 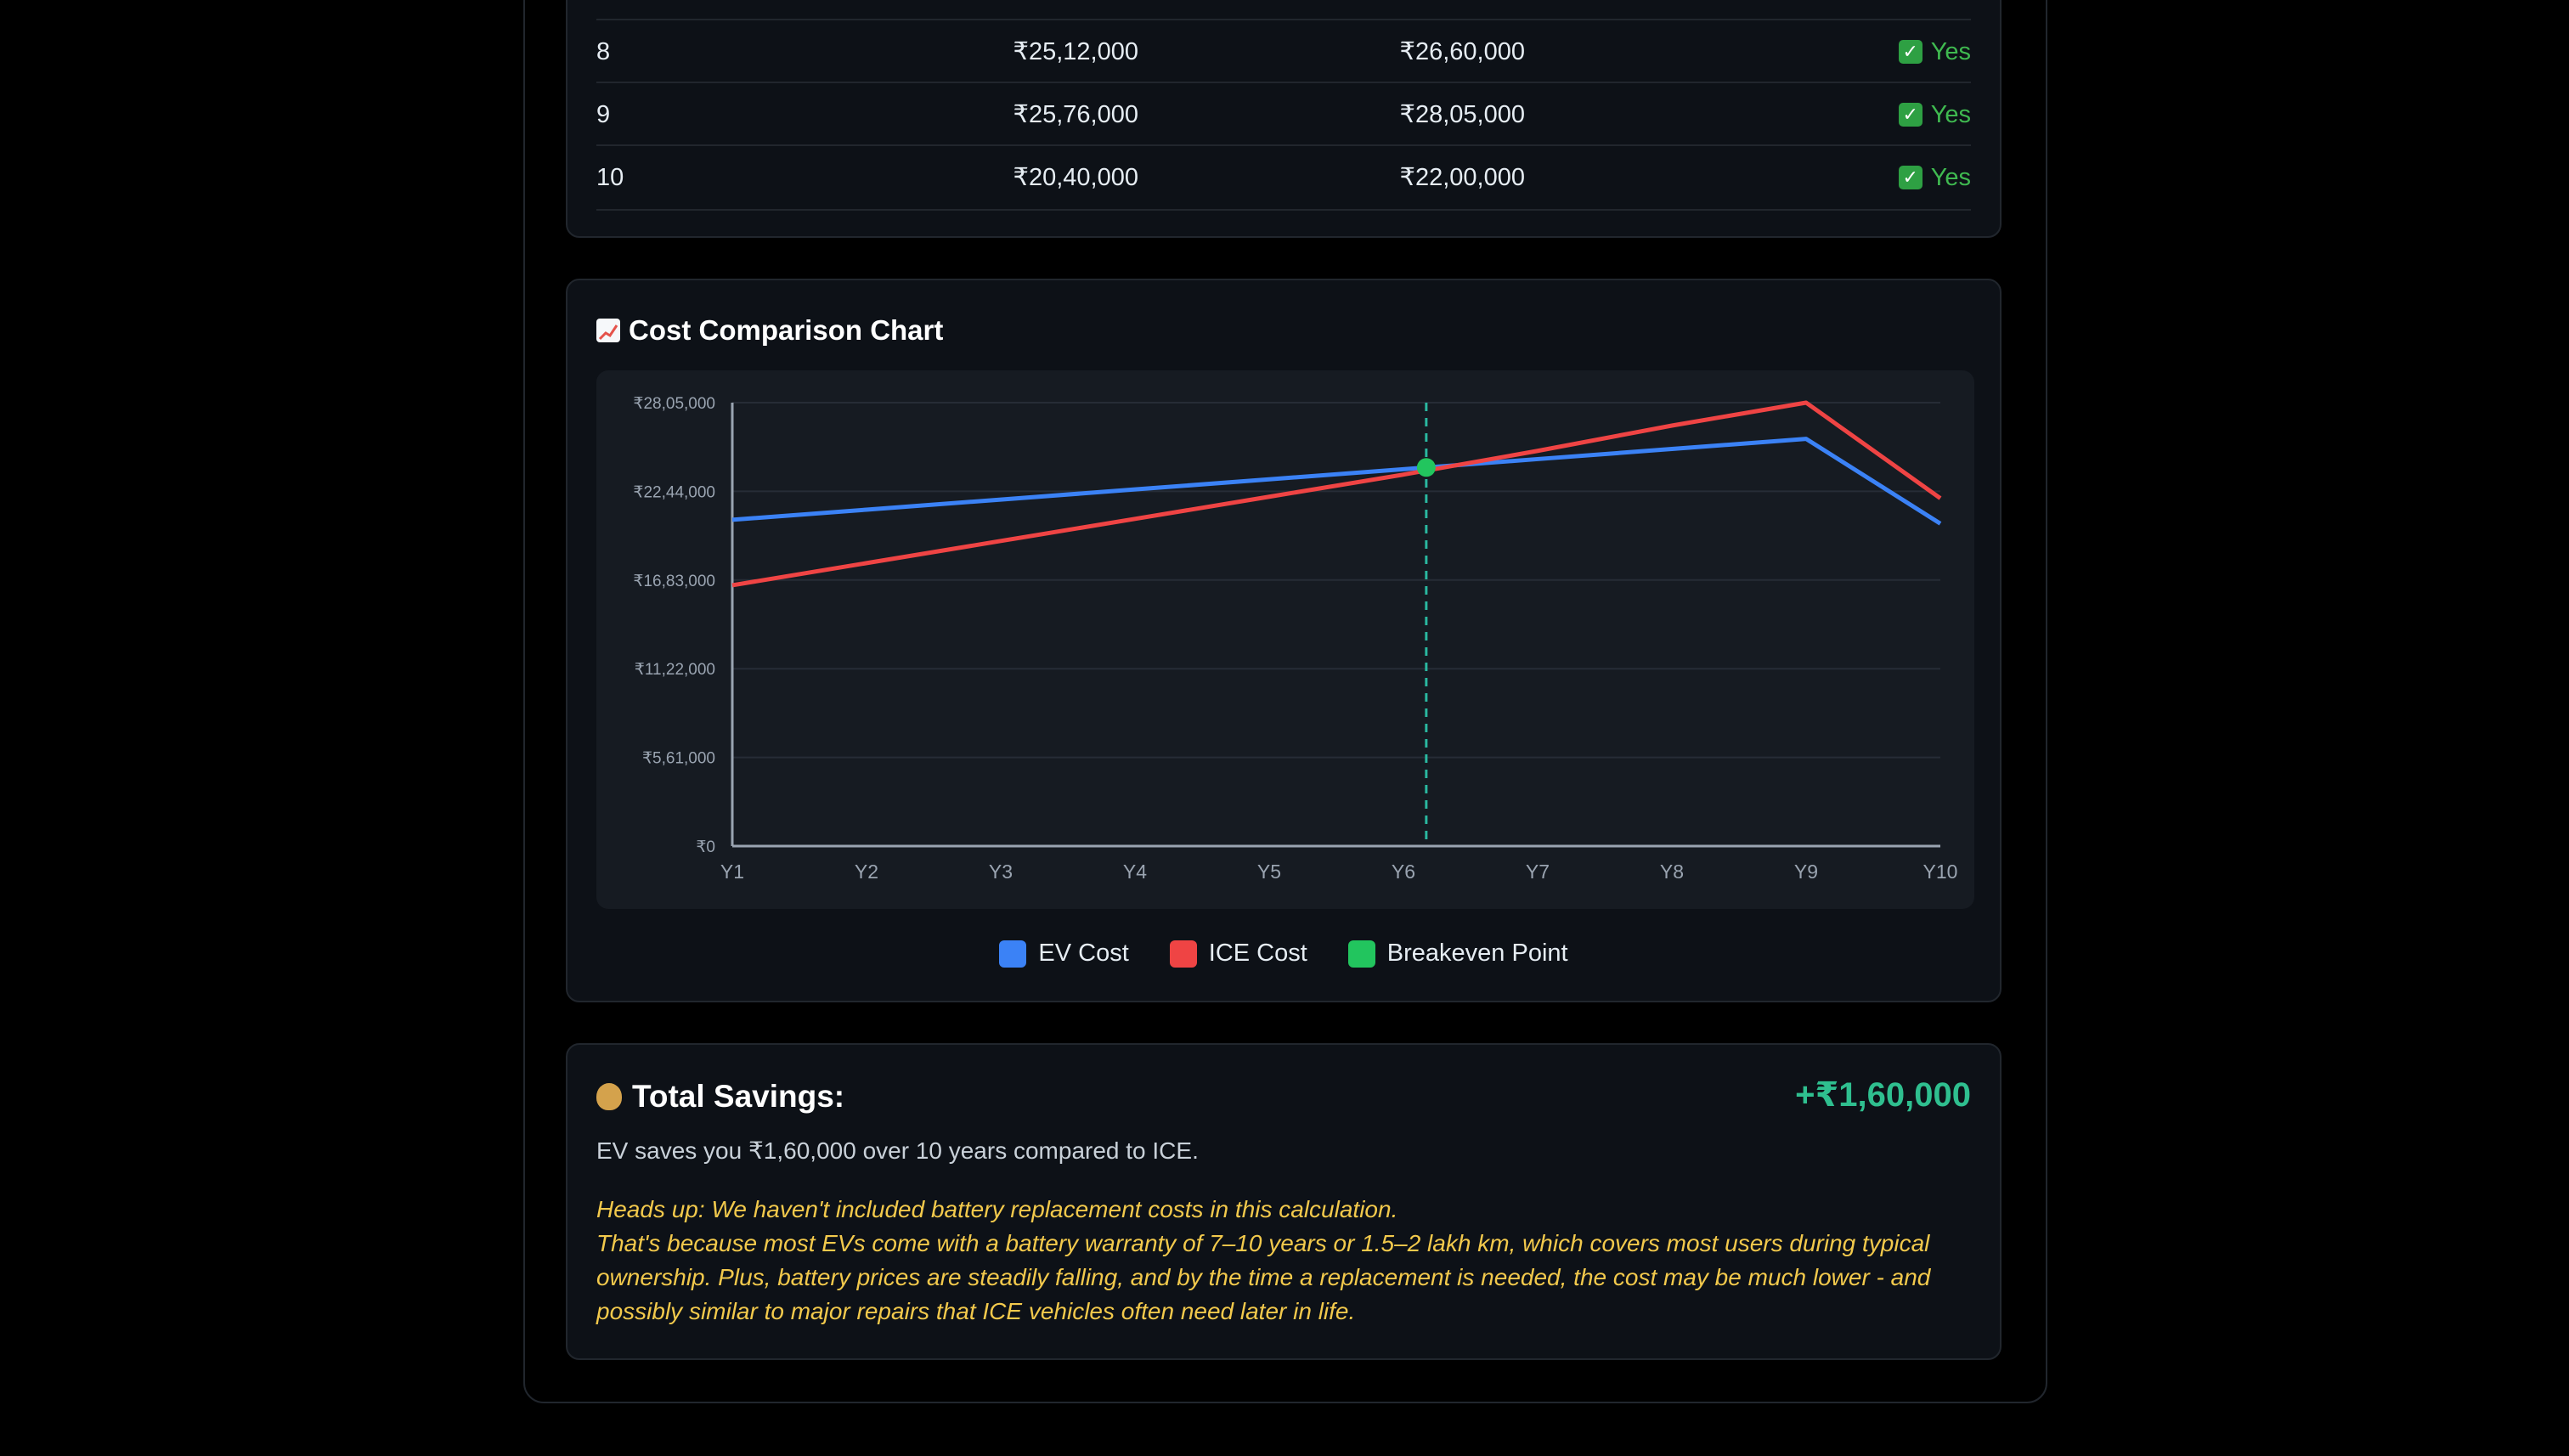 What do you see at coordinates (1284, 114) in the screenshot?
I see `table-row: 9 ₹25,76,000 ₹28,05,000 ✓ Yes` at bounding box center [1284, 114].